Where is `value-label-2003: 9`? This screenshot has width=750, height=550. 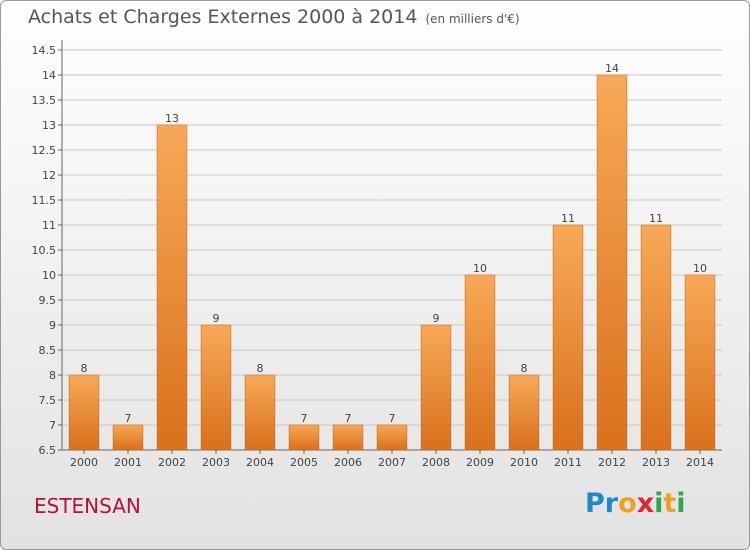
value-label-2003: 9 is located at coordinates (216, 318).